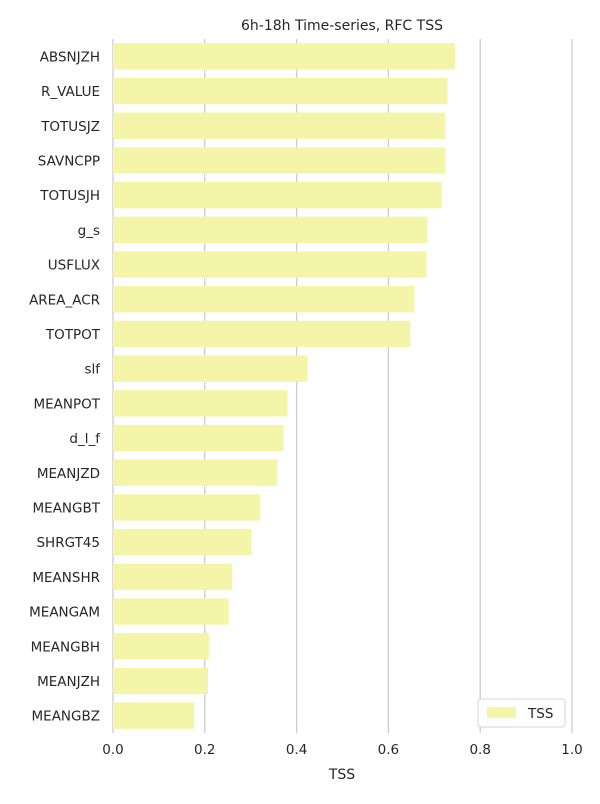 The image size is (600, 804). Describe the element at coordinates (67, 508) in the screenshot. I see `y-tick-label: MEANGBT` at that location.